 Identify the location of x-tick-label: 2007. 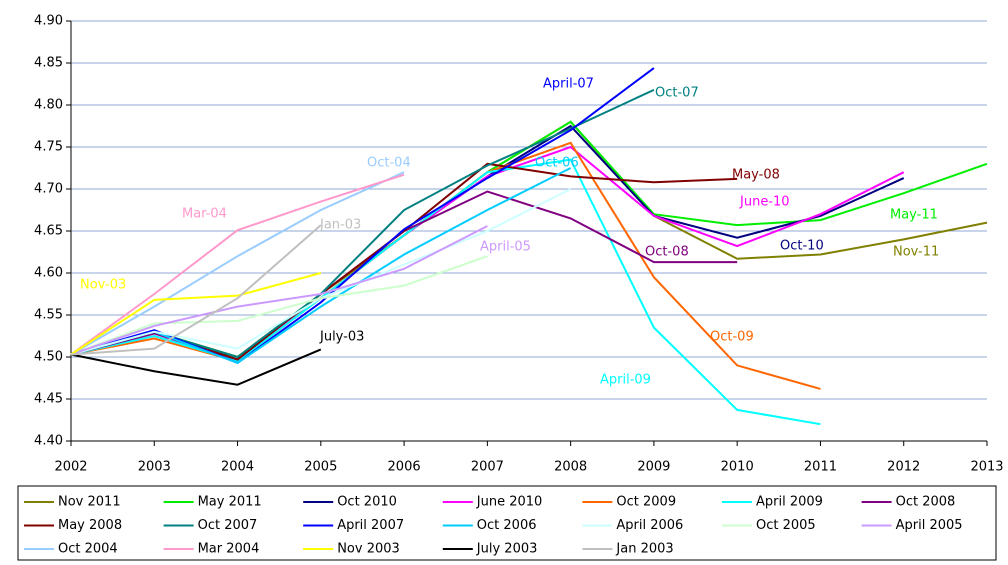
(487, 467).